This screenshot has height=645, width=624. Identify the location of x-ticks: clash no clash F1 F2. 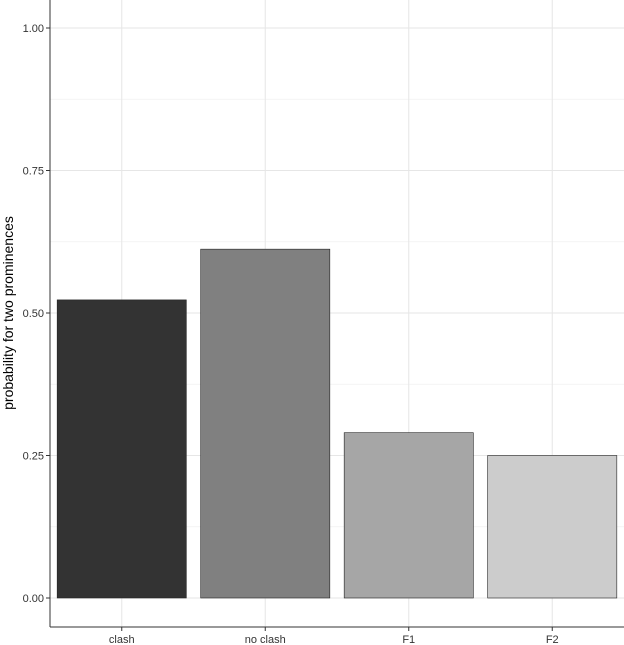
(334, 636).